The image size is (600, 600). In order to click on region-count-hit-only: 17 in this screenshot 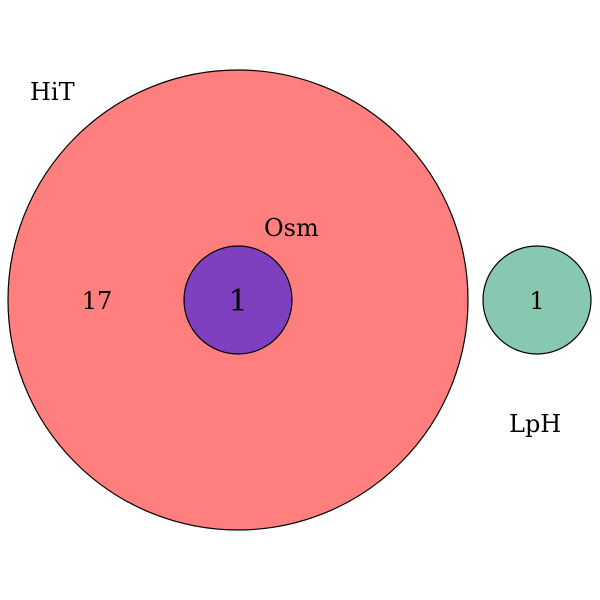, I will do `click(97, 301)`.